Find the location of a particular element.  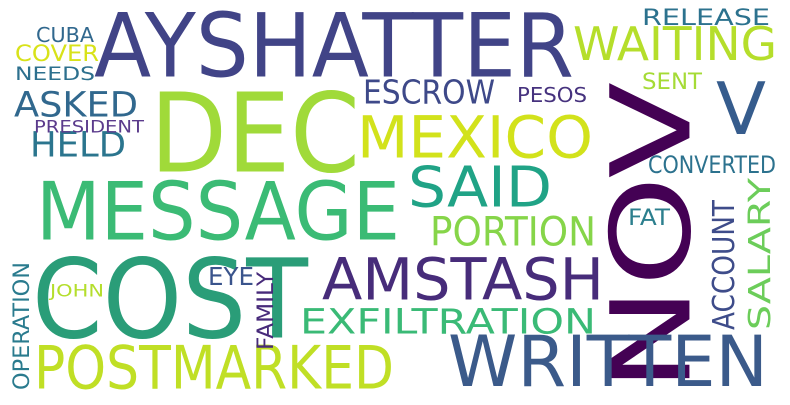

word-waiting: WAITING is located at coordinates (675, 45).